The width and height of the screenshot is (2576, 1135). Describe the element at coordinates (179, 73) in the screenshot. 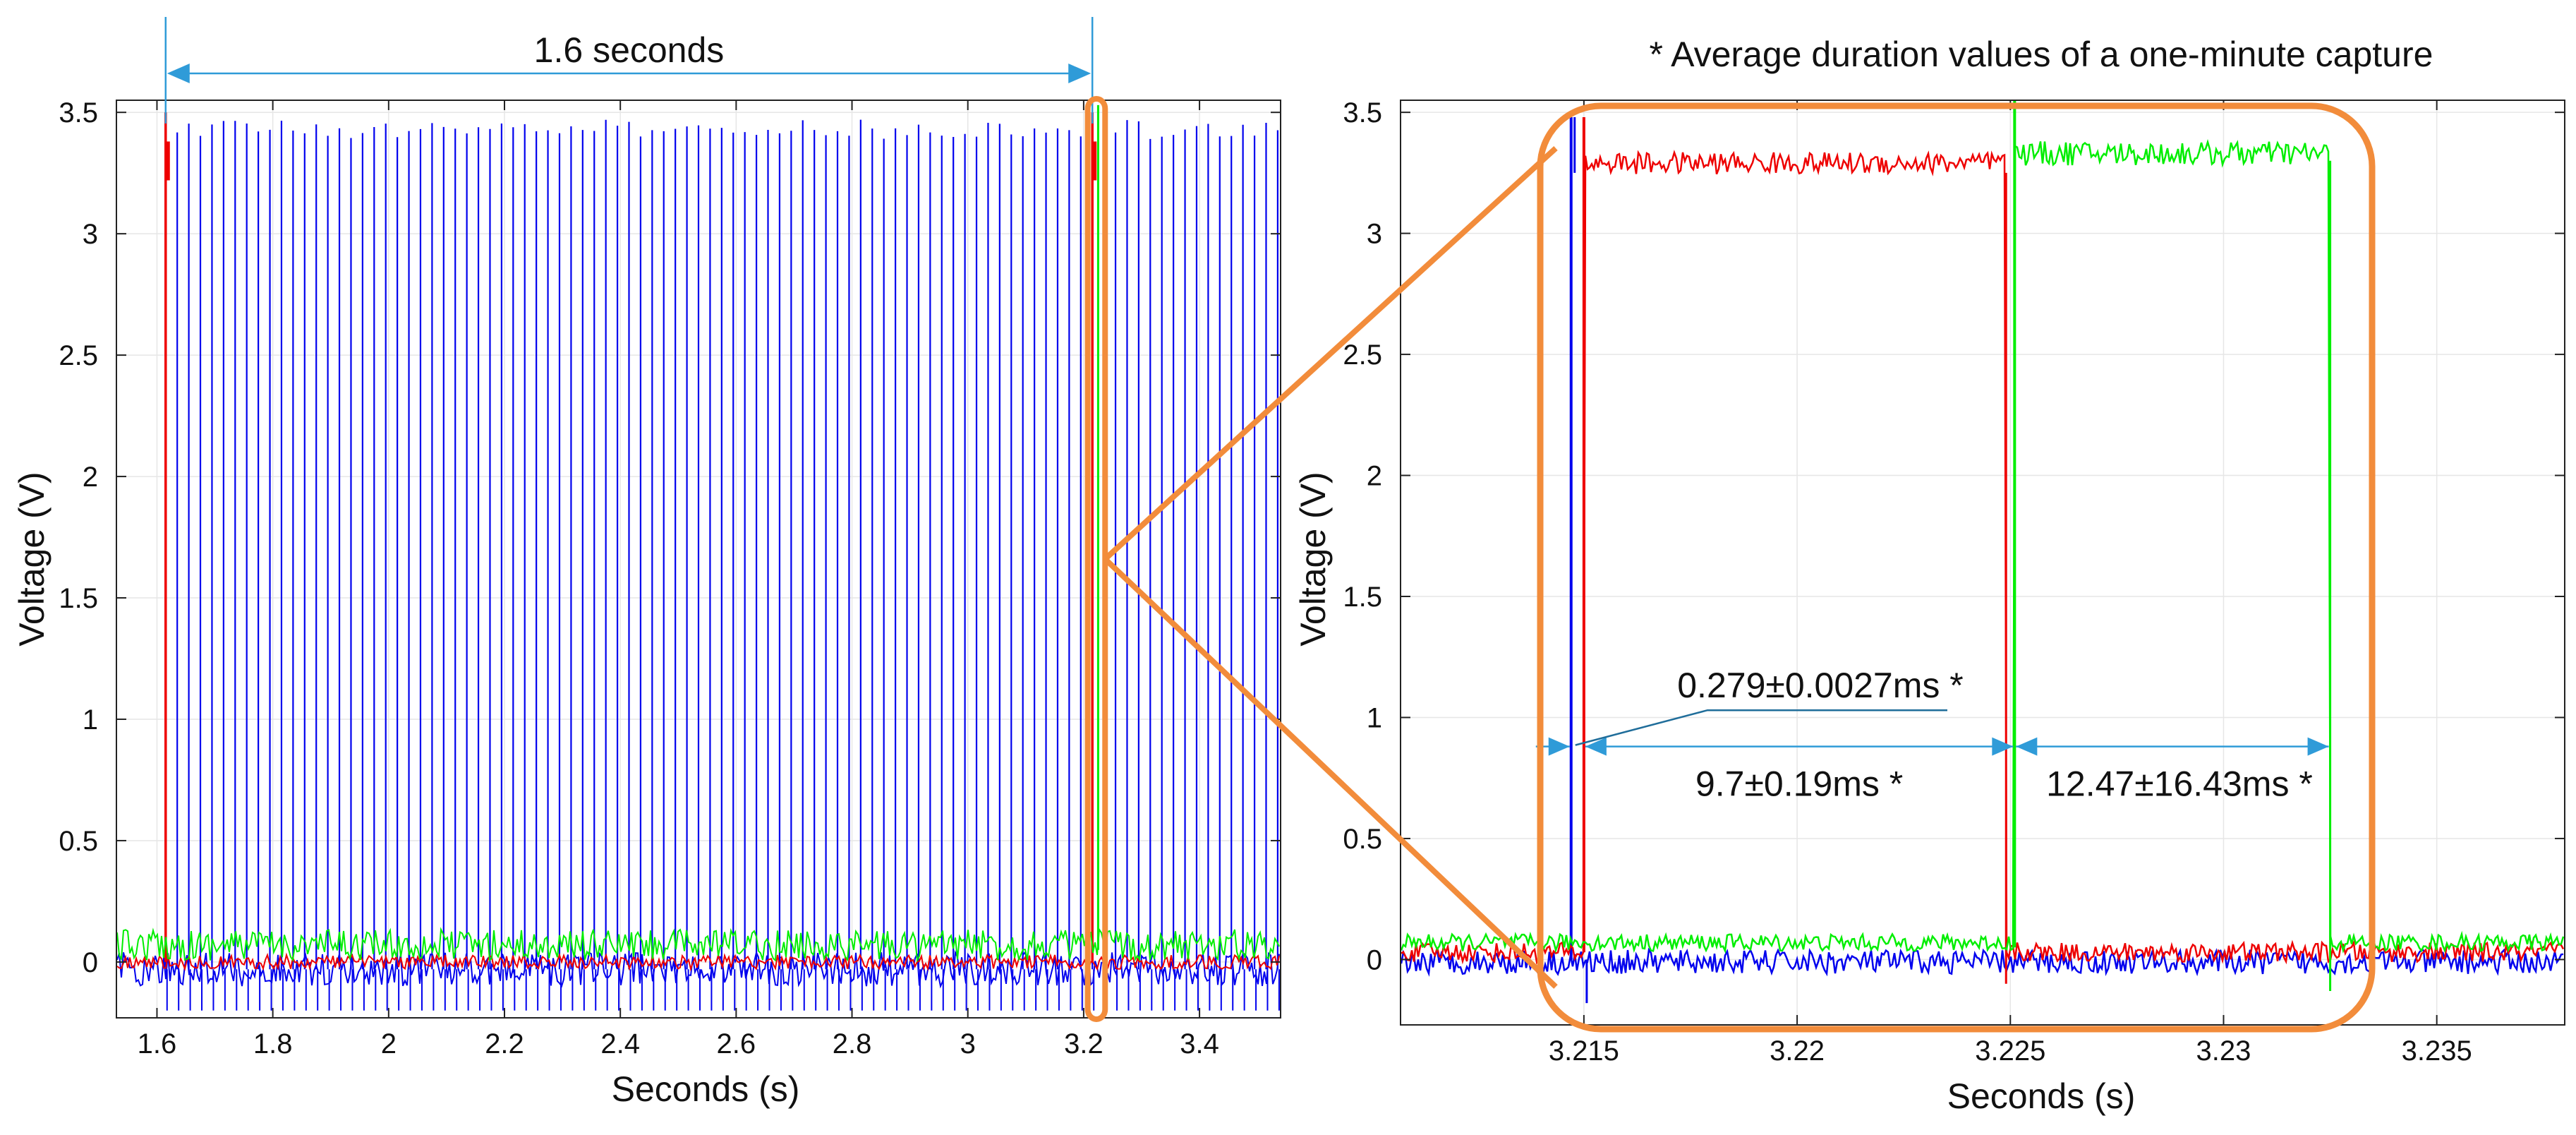

I see `span-arrowhead-left` at that location.